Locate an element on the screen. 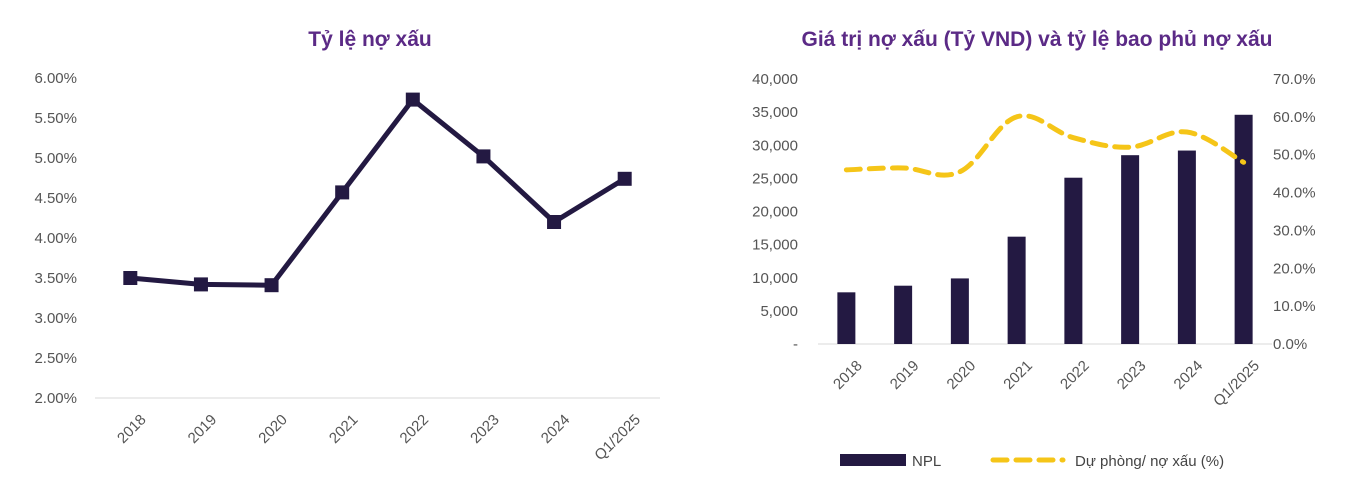 This screenshot has height=484, width=1371. y-tick-label: 3.00% is located at coordinates (55, 318).